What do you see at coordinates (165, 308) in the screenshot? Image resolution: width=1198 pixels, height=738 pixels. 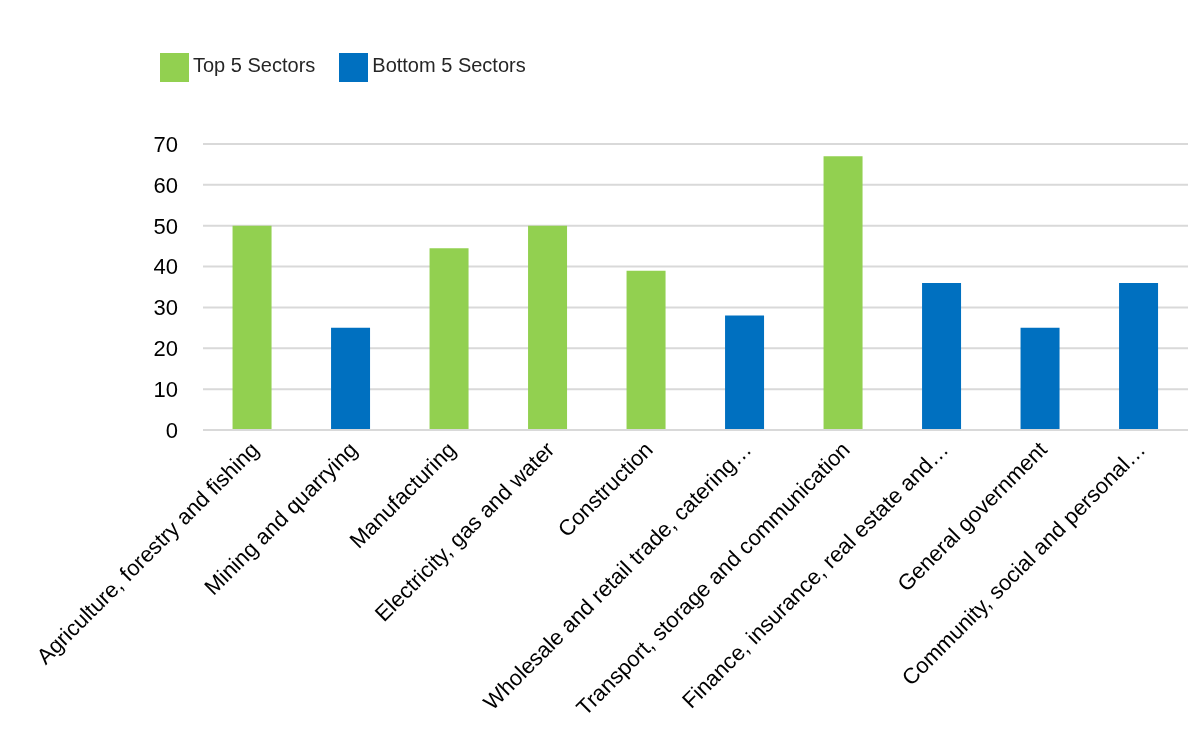 I see `y-tick-label: 30` at bounding box center [165, 308].